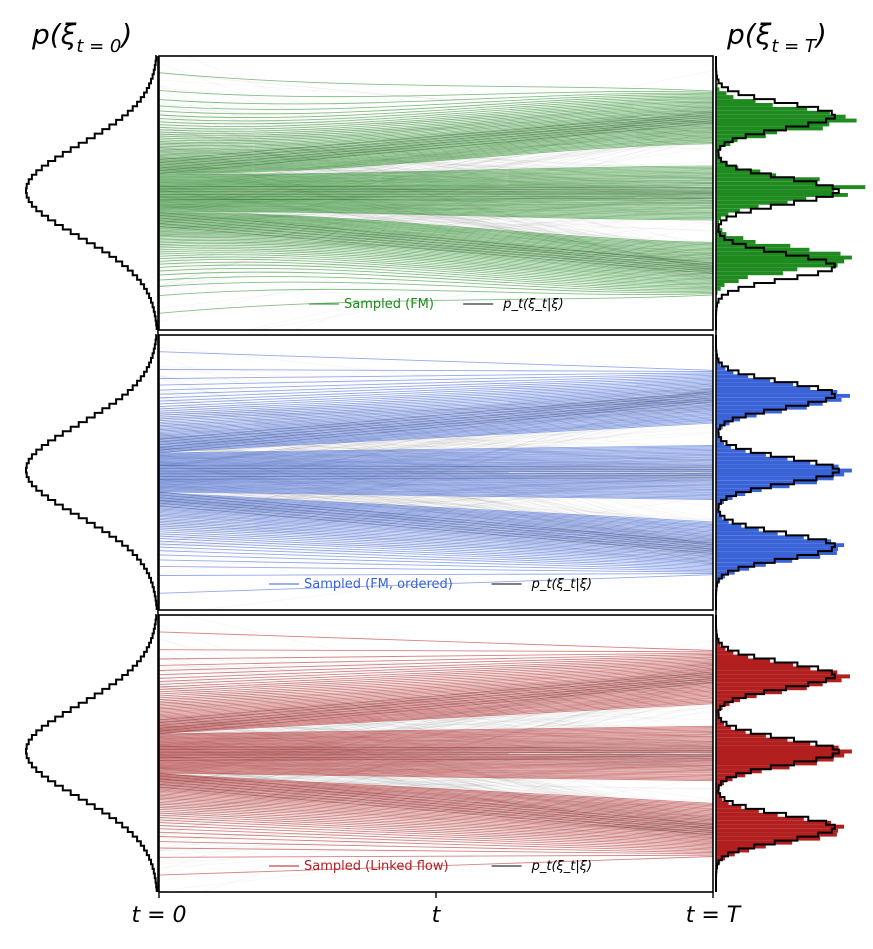 This screenshot has width=873, height=949. I want to click on target-density-curve, so click(777, 193).